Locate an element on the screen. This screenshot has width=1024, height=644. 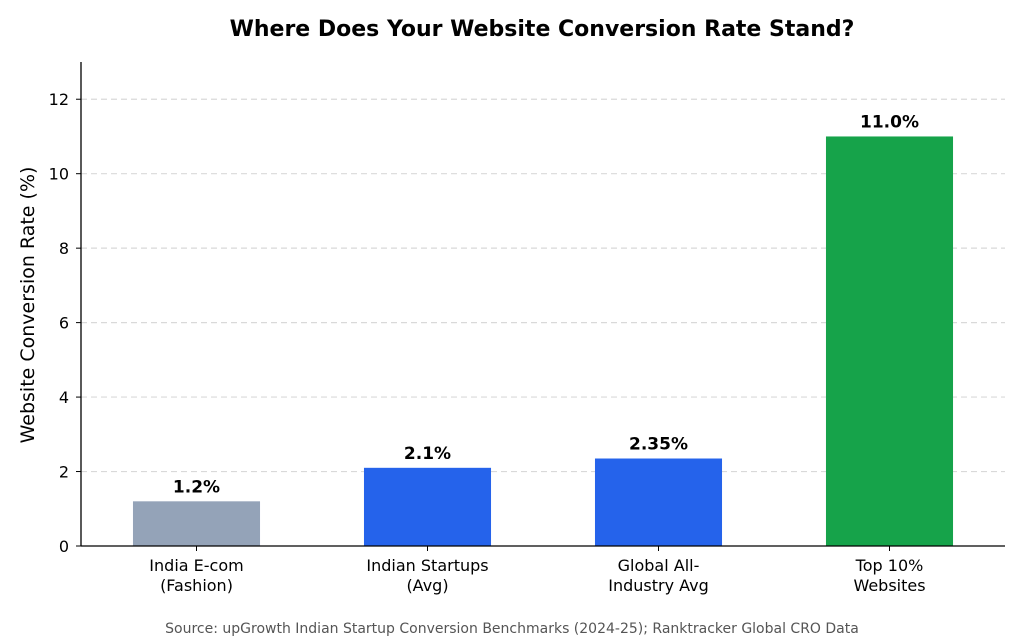
data-label: 2.1% is located at coordinates (427, 454).